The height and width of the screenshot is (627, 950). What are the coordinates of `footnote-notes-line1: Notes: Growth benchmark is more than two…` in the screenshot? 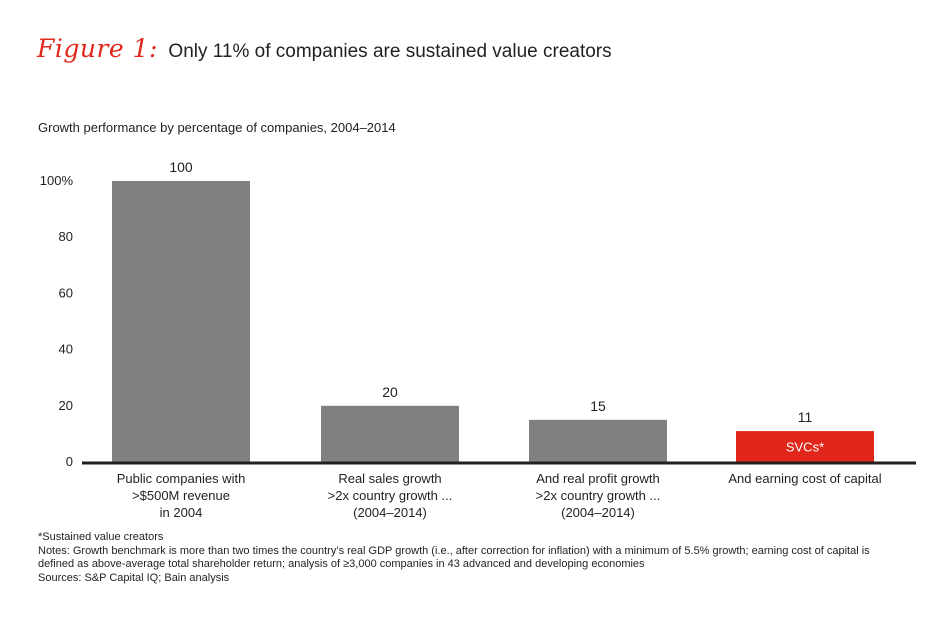 It's located at (454, 550).